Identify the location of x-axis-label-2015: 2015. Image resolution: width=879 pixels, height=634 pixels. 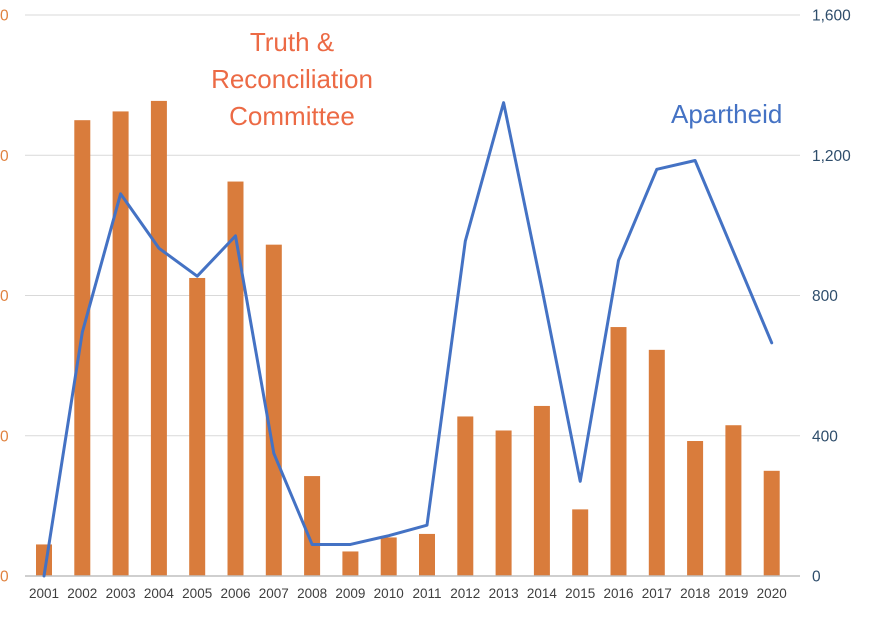
(580, 593).